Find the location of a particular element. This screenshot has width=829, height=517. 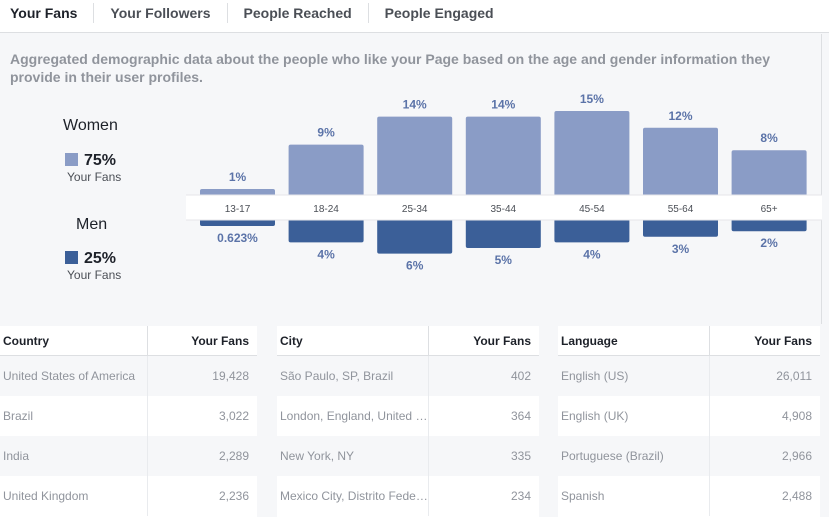

women-value-label: 8% is located at coordinates (769, 138).